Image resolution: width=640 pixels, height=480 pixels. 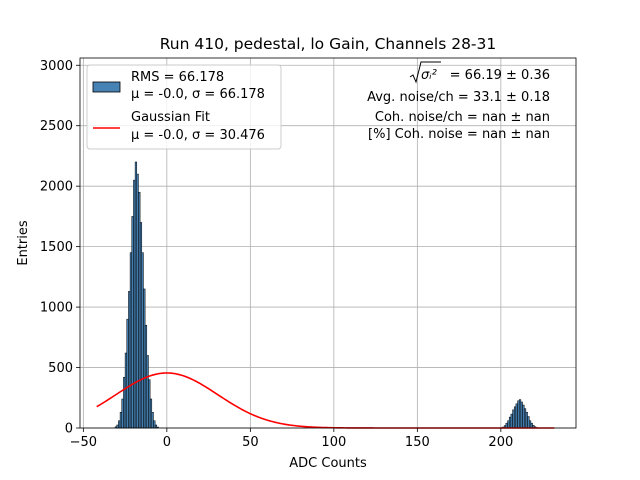 I want to click on y-axis-label: Entries, so click(x=23, y=243).